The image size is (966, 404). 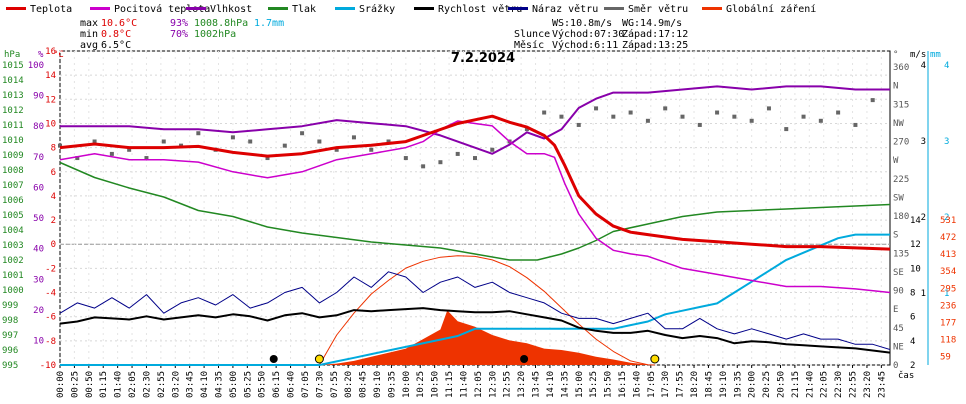 I want to click on legend-swatch, so click(x=614, y=8).